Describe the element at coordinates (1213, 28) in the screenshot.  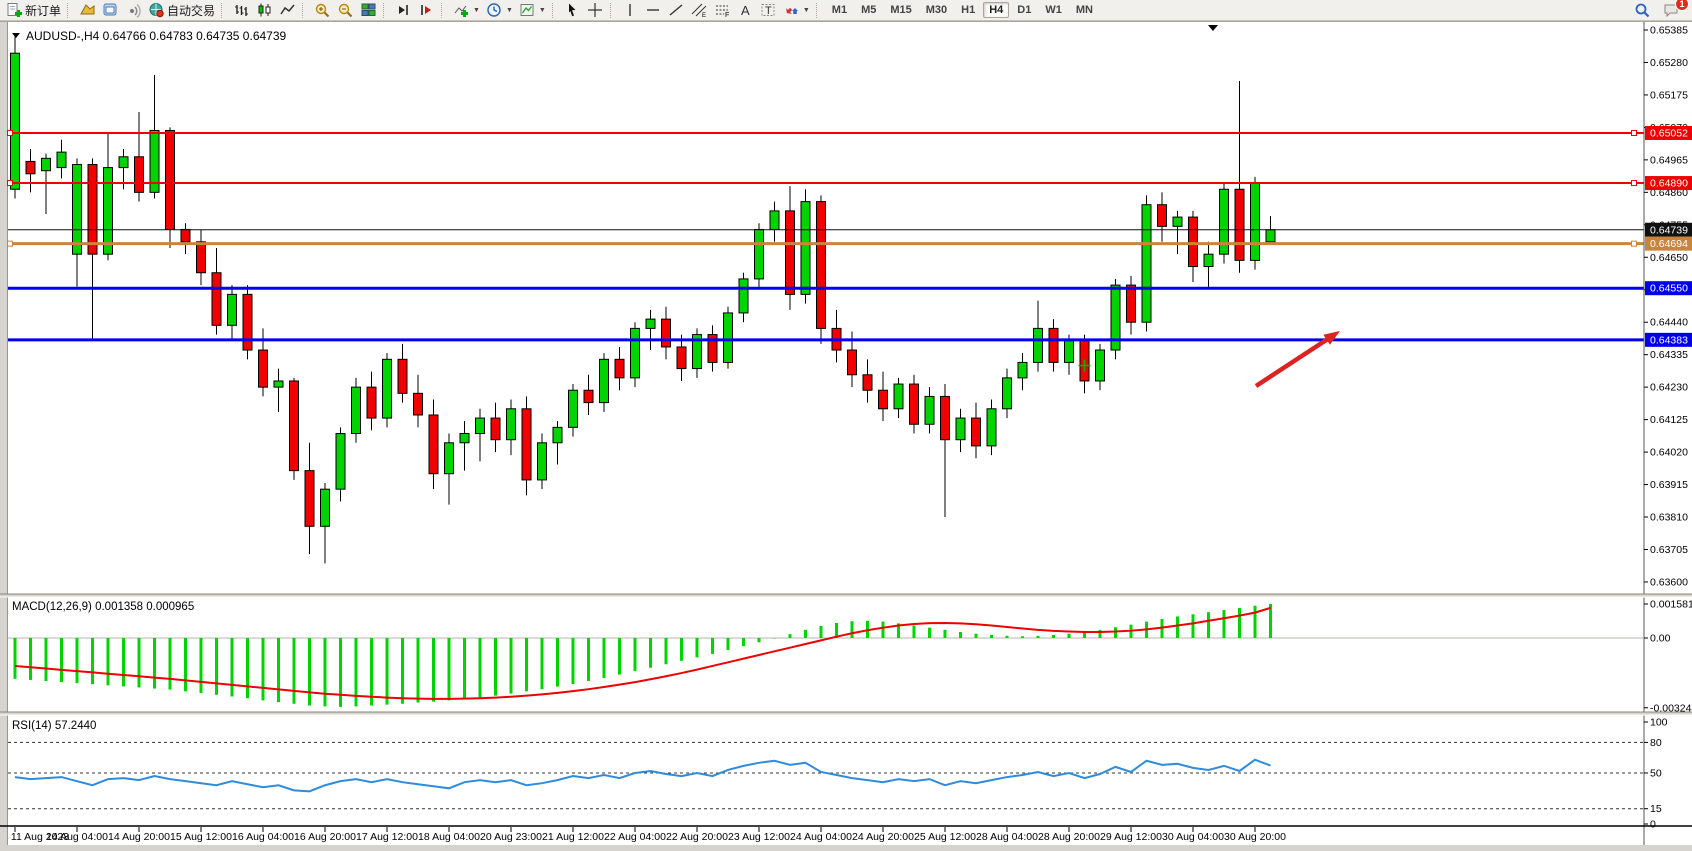
I see `chart-shift-marker` at that location.